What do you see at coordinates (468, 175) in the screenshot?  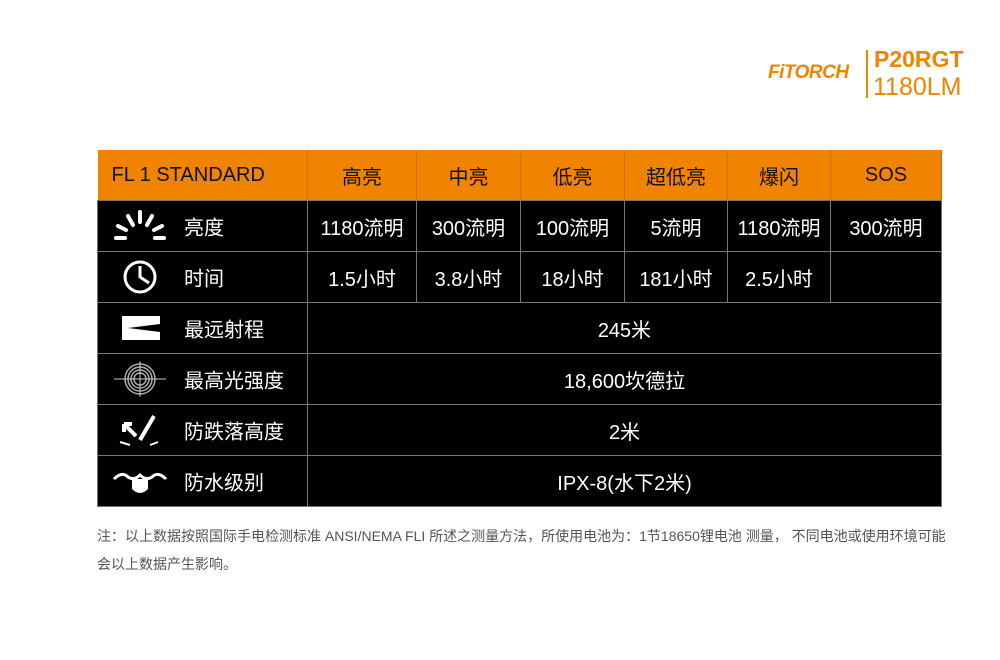 I see `header-cell: 中亮` at bounding box center [468, 175].